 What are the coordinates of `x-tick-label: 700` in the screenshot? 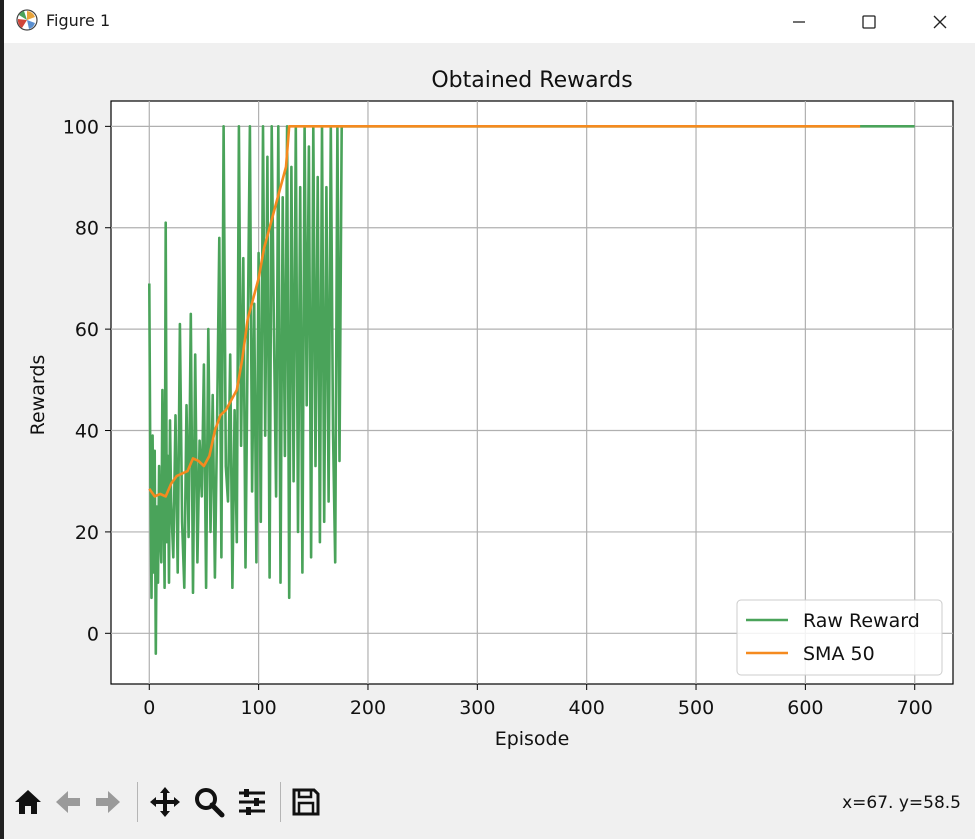 It's located at (915, 708).